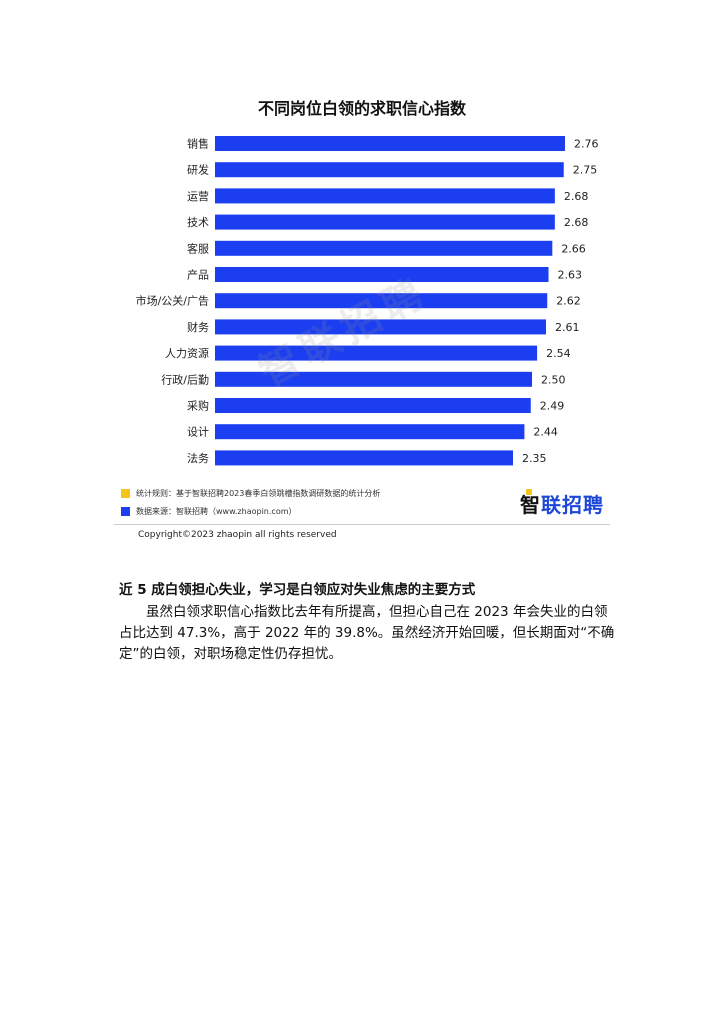  What do you see at coordinates (125, 493) in the screenshot?
I see `legend-swatch-yellow` at bounding box center [125, 493].